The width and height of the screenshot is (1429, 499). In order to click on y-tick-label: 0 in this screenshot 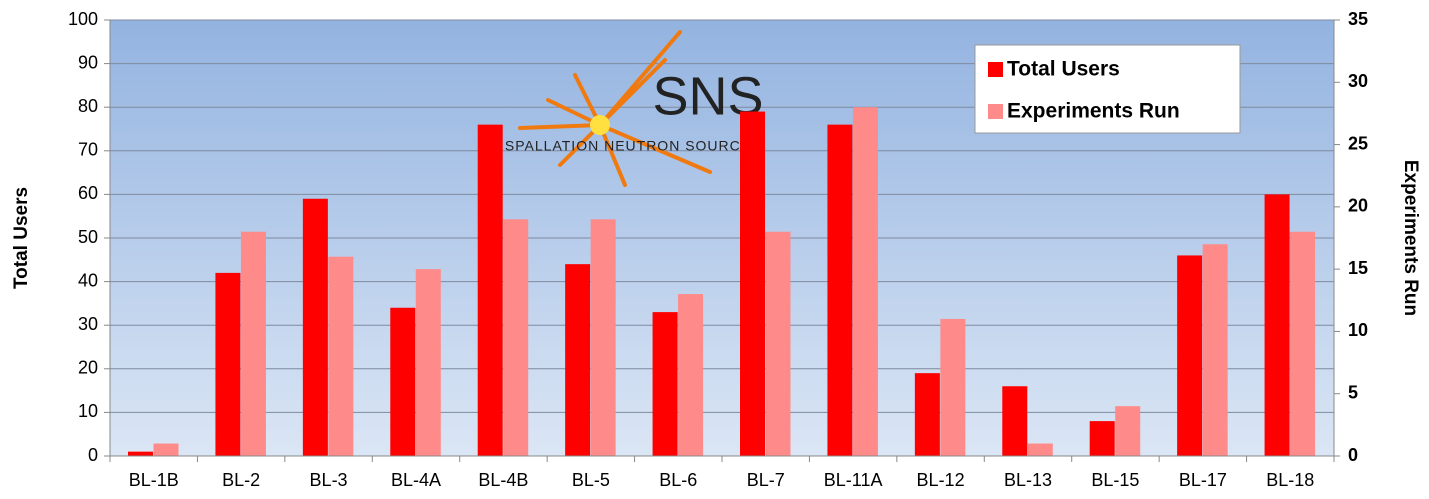, I will do `click(93, 455)`.